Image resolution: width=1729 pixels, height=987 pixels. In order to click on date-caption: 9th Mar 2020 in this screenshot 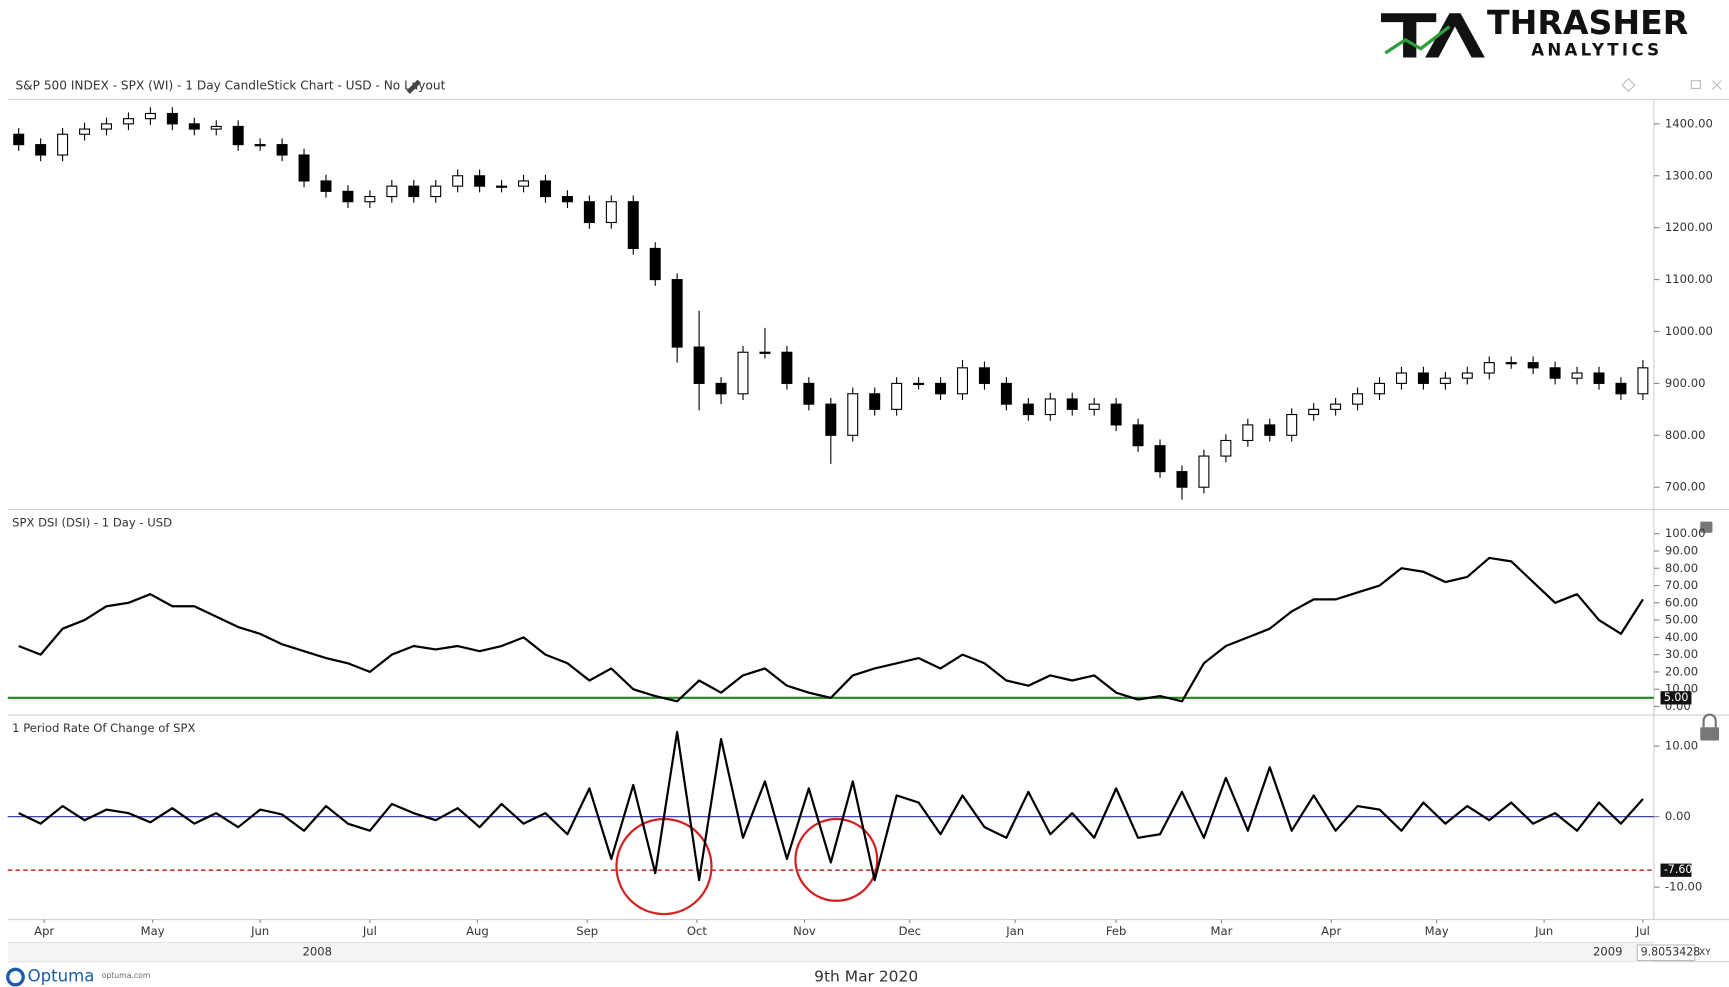, I will do `click(866, 977)`.